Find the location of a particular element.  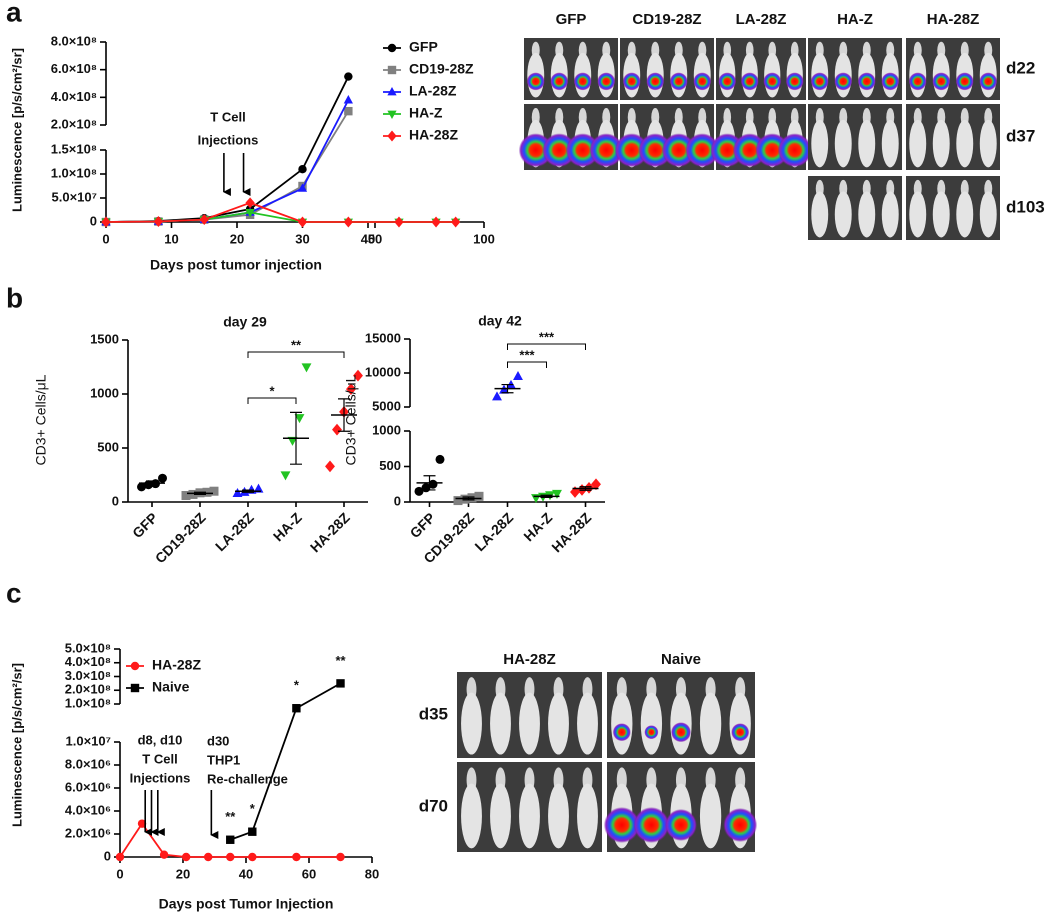

row-label: d35 is located at coordinates (433, 713).